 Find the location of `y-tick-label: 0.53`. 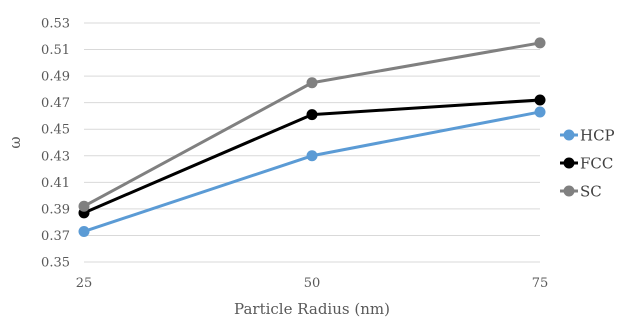

y-tick-label: 0.53 is located at coordinates (55, 24).